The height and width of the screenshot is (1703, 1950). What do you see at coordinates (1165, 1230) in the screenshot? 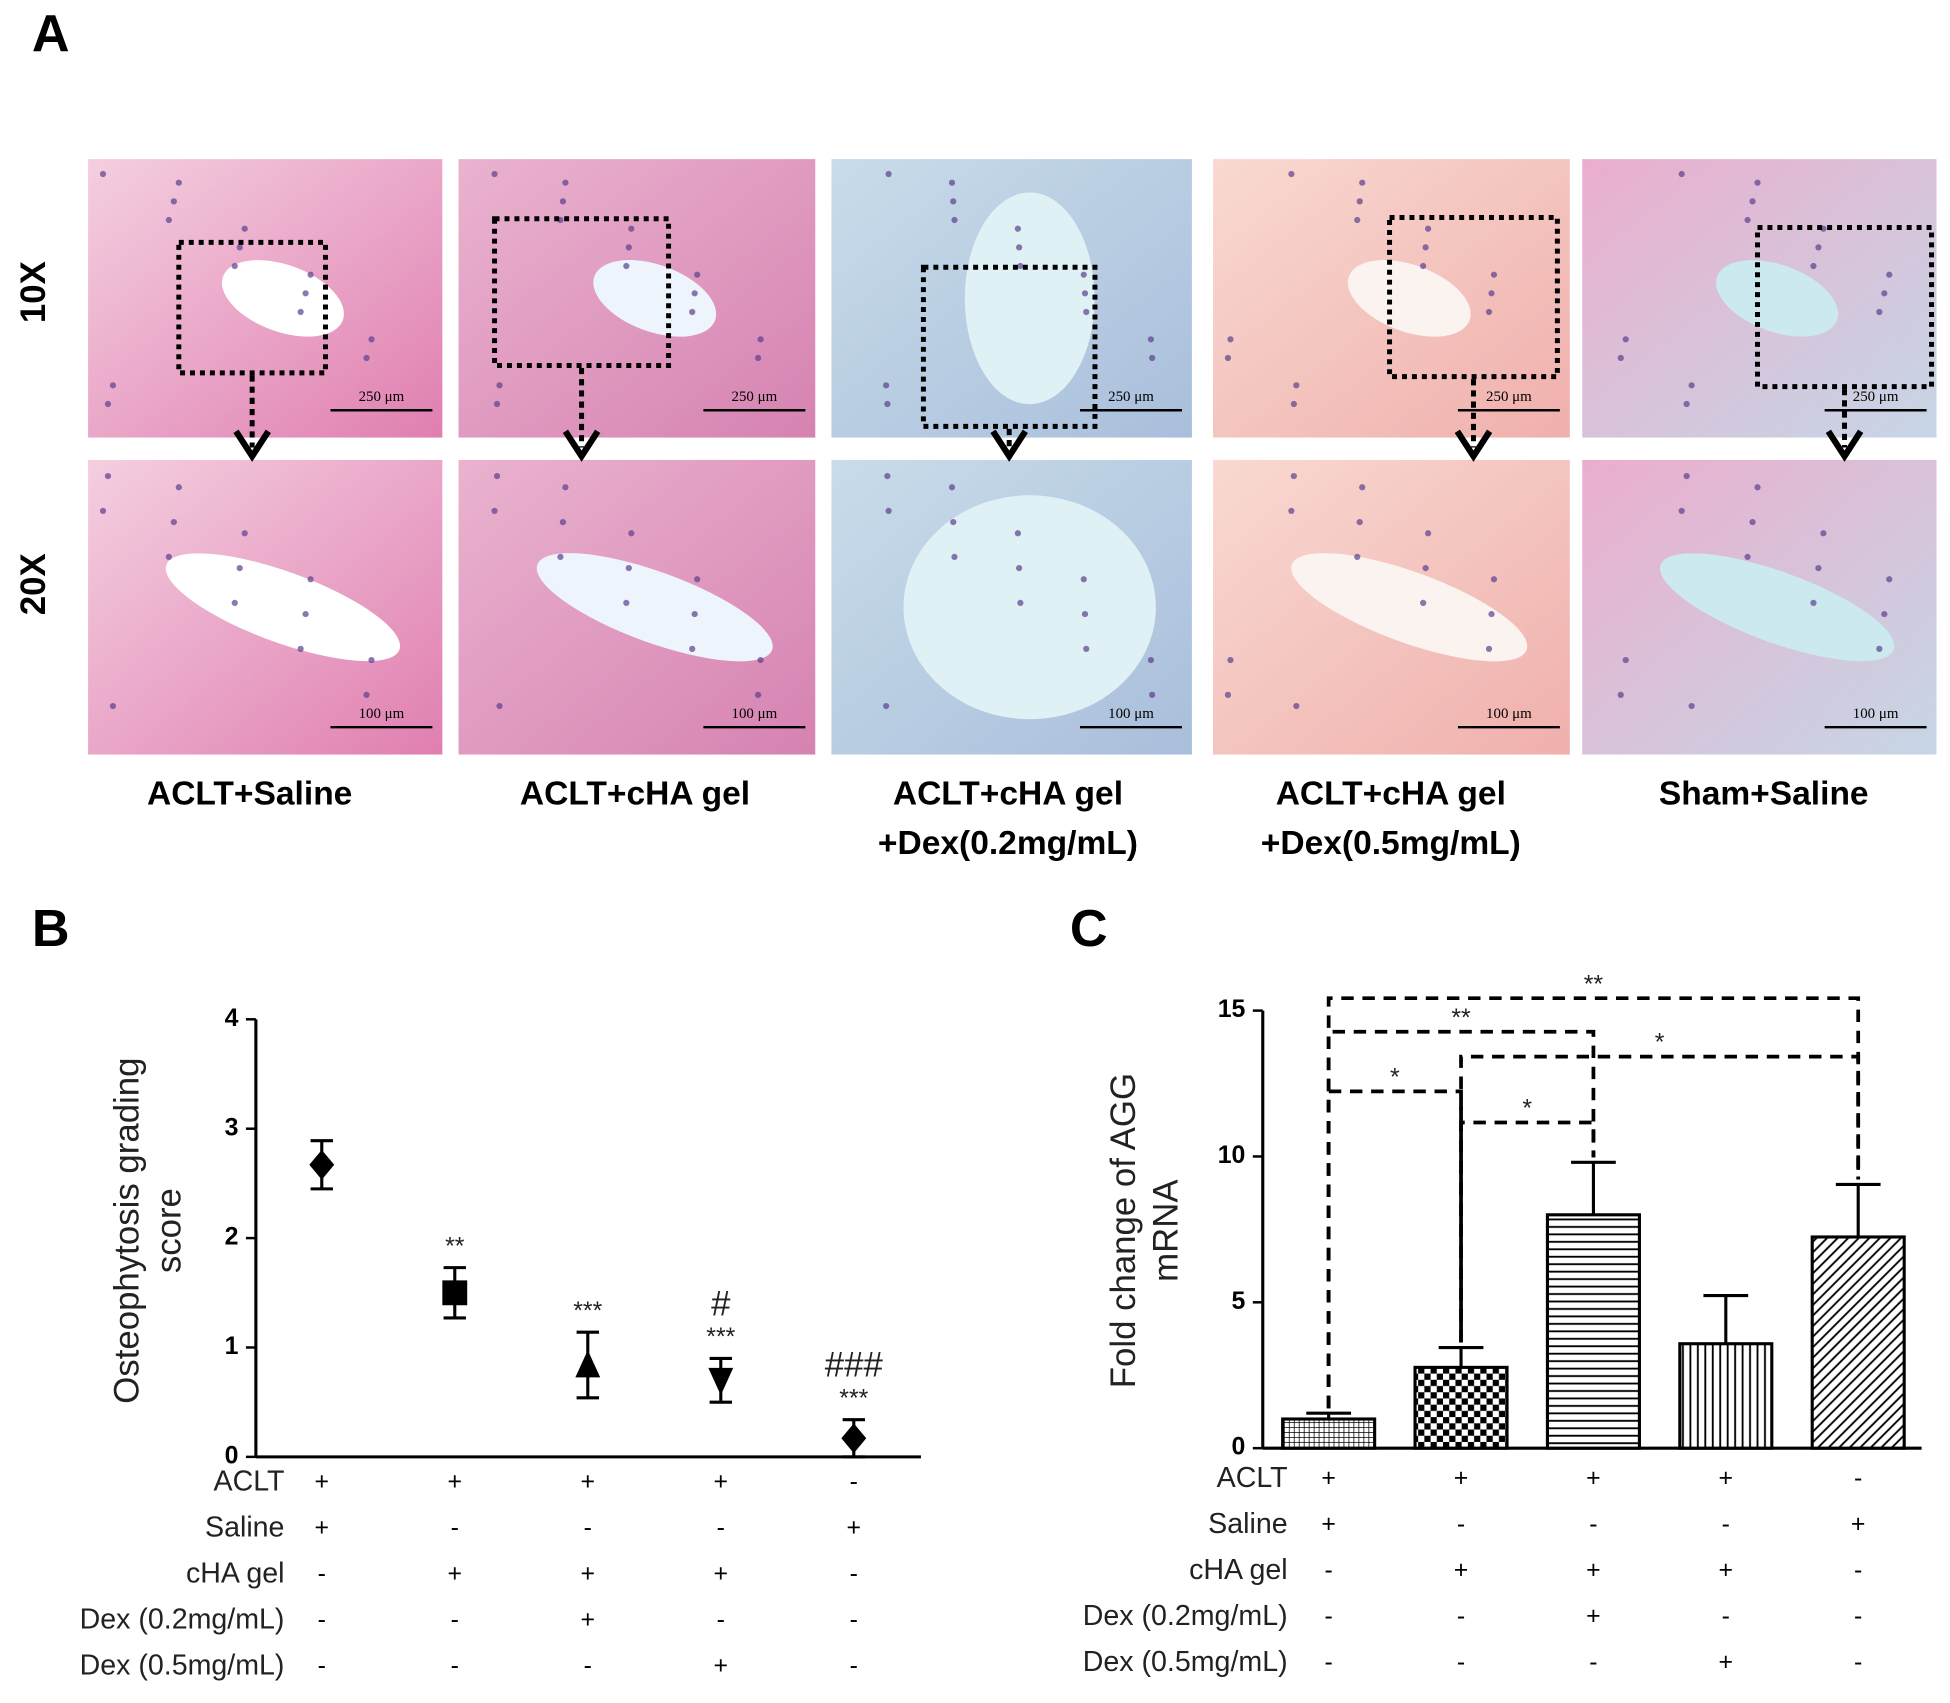
I see `y-axis-label: mRNA` at bounding box center [1165, 1230].